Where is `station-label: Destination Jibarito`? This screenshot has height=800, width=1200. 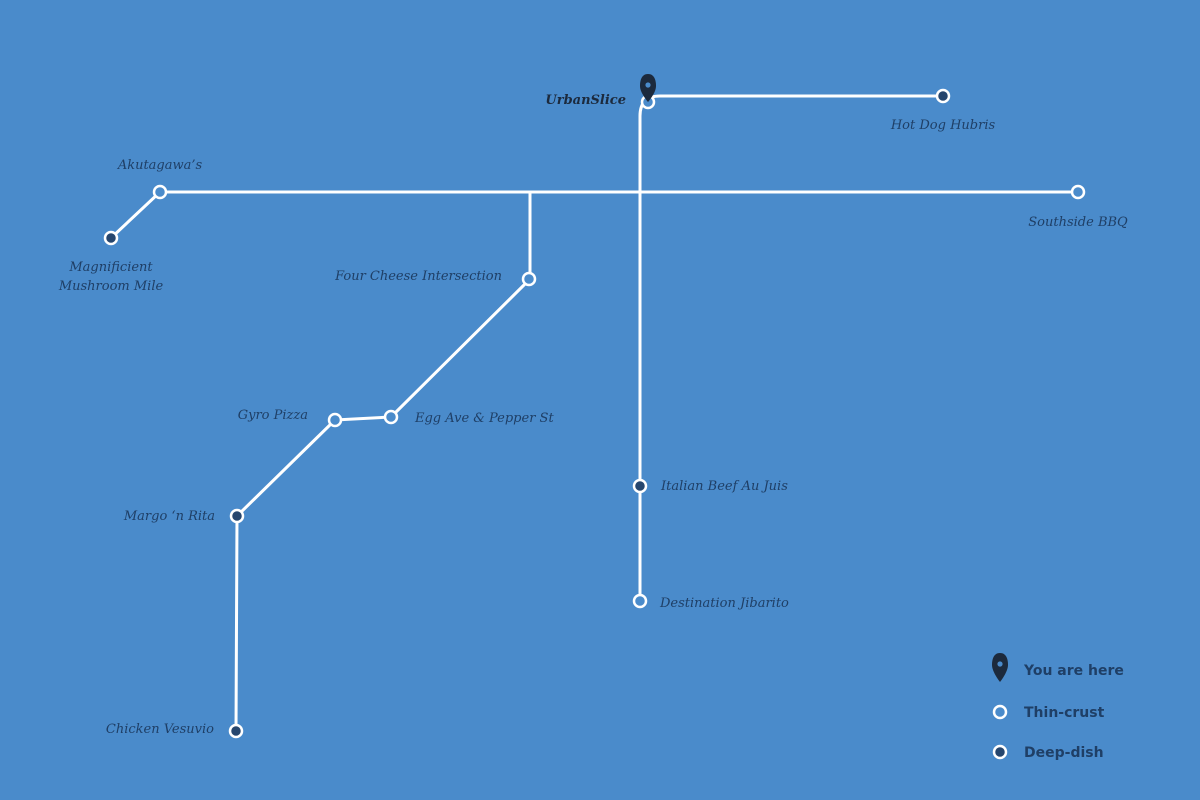
station-label: Destination Jibarito is located at coordinates (724, 603).